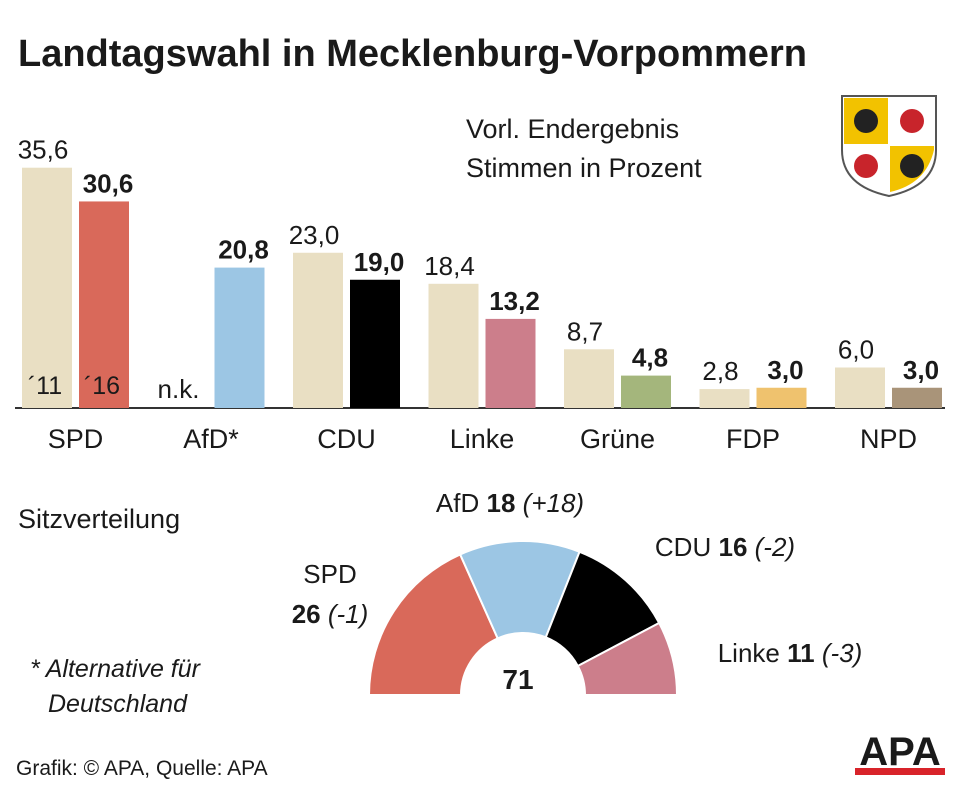 This screenshot has width=960, height=788. What do you see at coordinates (99, 519) in the screenshot?
I see `pie-title: Sitzverteilung` at bounding box center [99, 519].